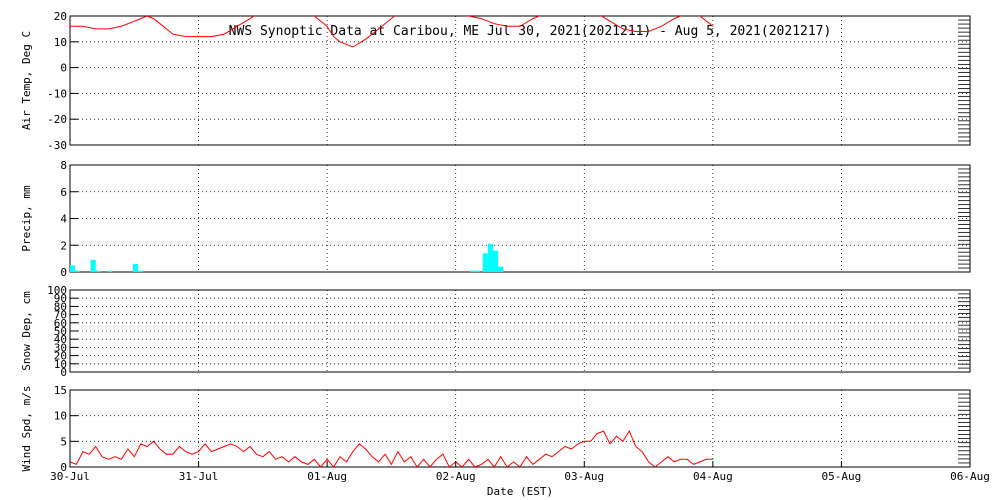 Image resolution: width=1000 pixels, height=500 pixels. What do you see at coordinates (60, 306) in the screenshot?
I see `y-tick-label: 80` at bounding box center [60, 306].